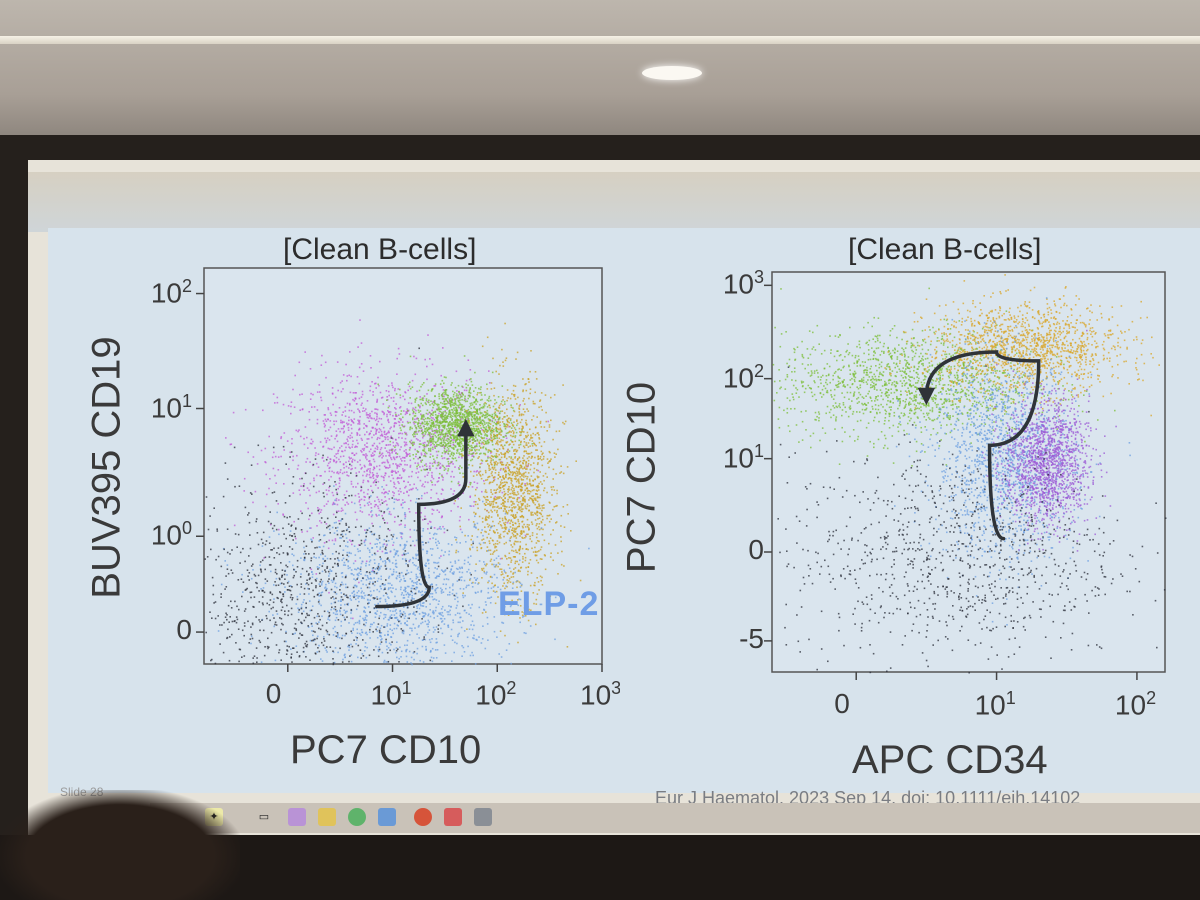 This screenshot has width=1200, height=900. Describe the element at coordinates (380, 249) in the screenshot. I see `left-chart-title: [Clean B-cells]` at that location.